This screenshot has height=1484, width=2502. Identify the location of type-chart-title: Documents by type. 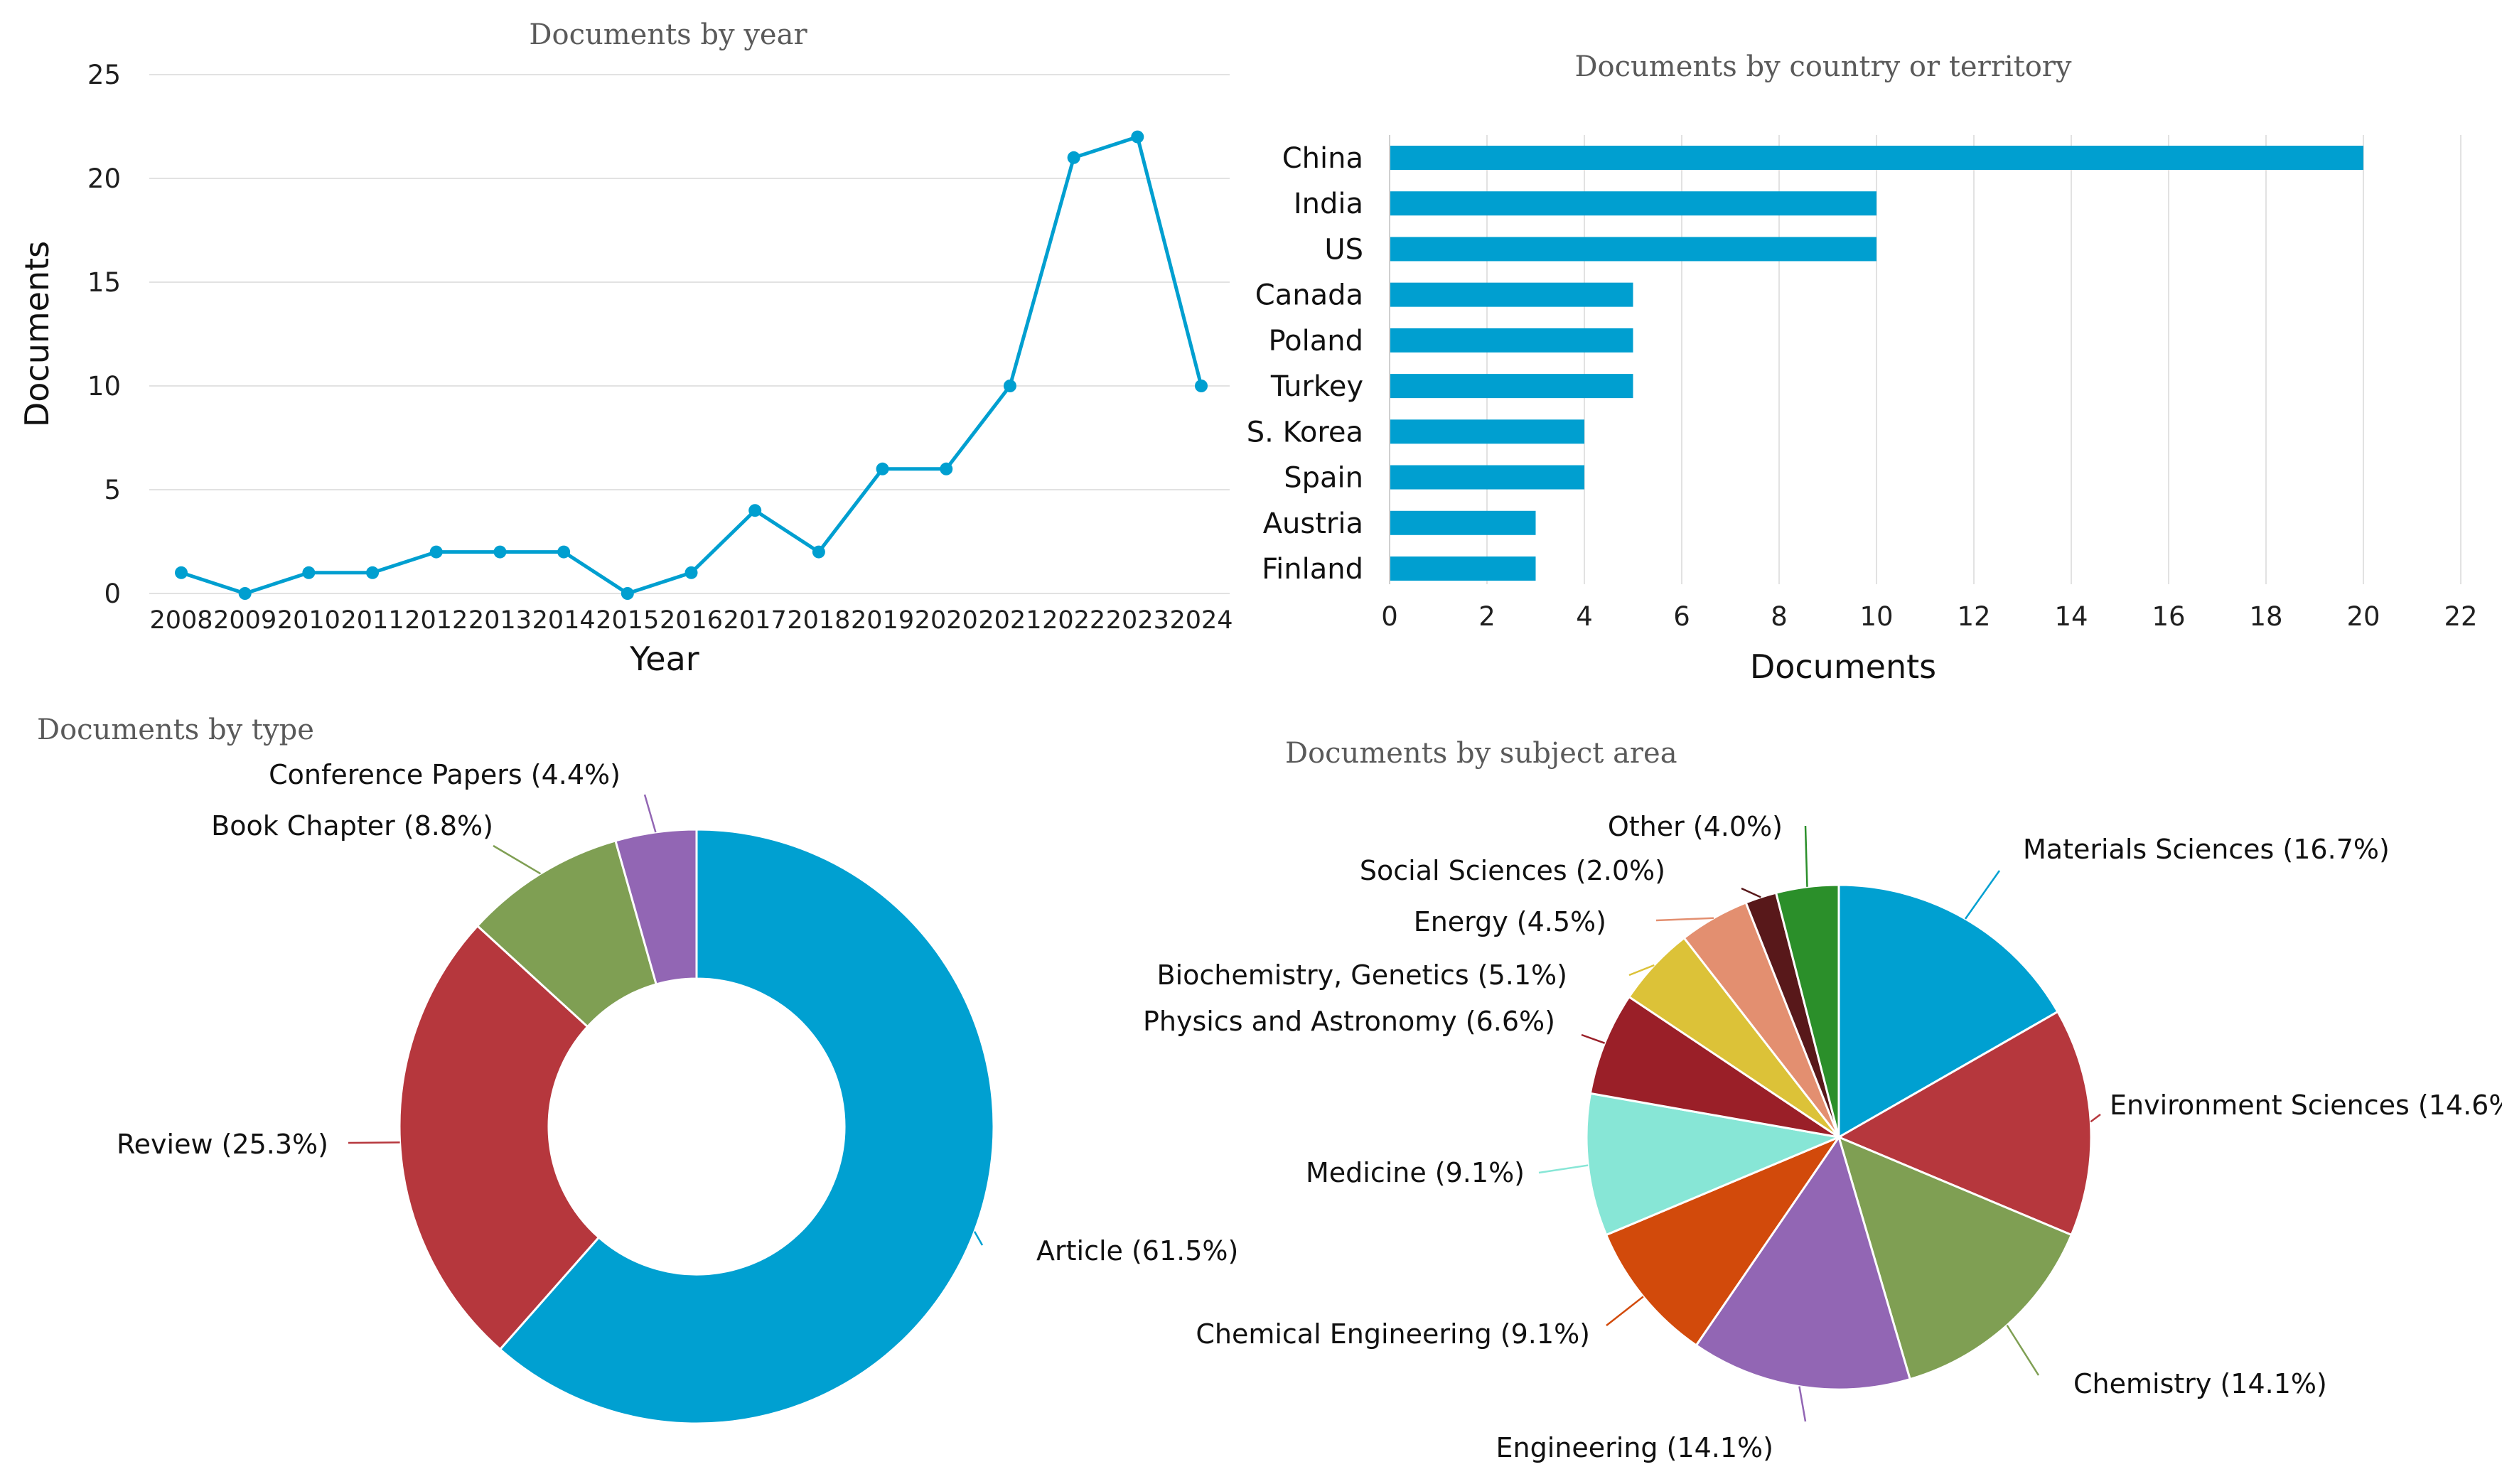
(176, 730).